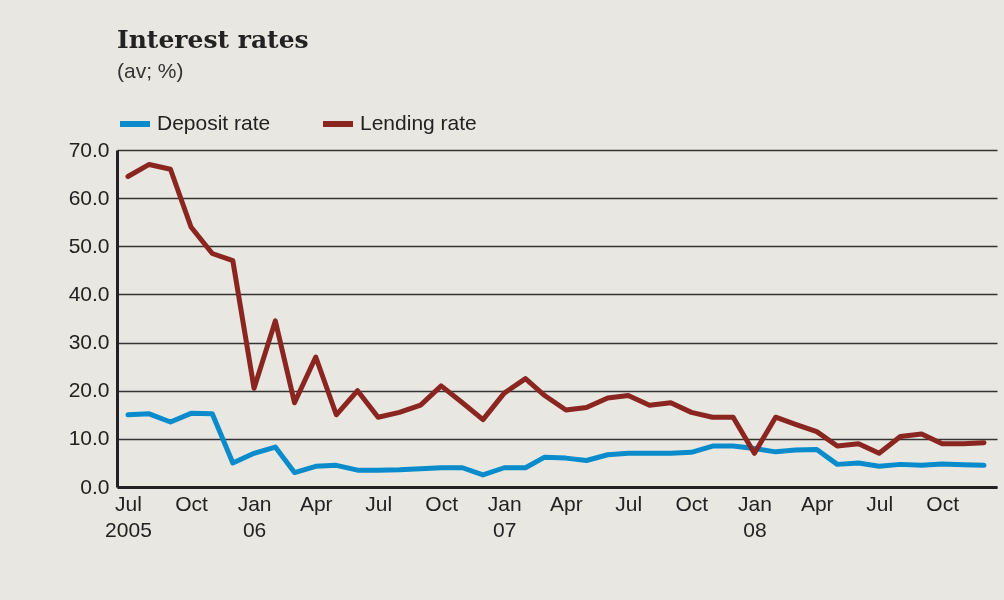 Image resolution: width=1004 pixels, height=600 pixels. Describe the element at coordinates (214, 122) in the screenshot. I see `legend-label: Deposit rate` at that location.